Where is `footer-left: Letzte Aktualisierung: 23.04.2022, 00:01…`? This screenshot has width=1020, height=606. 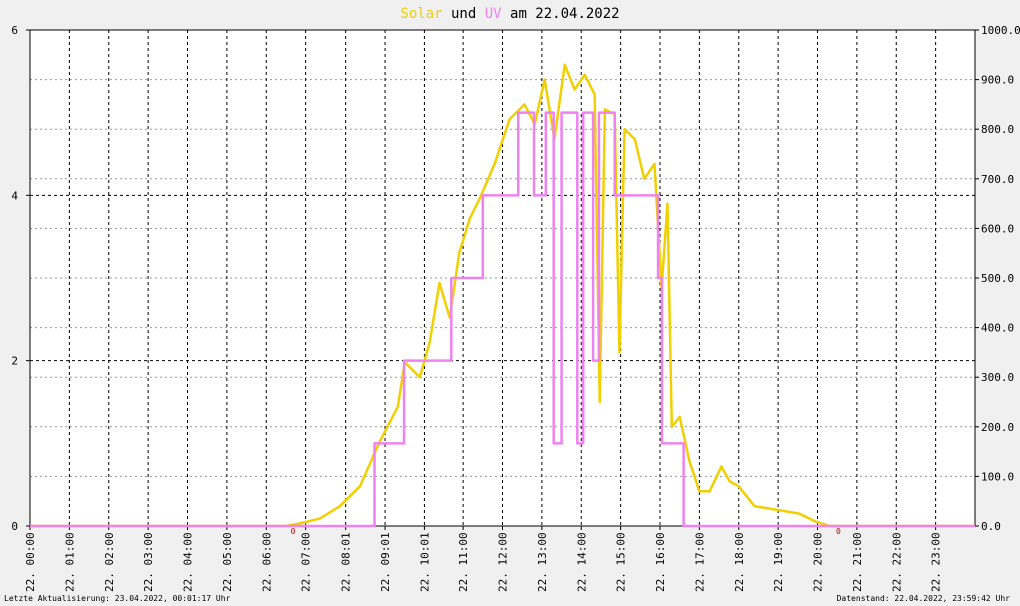 footer-left: Letzte Aktualisierung: 23.04.2022, 00:01… is located at coordinates (117, 598).